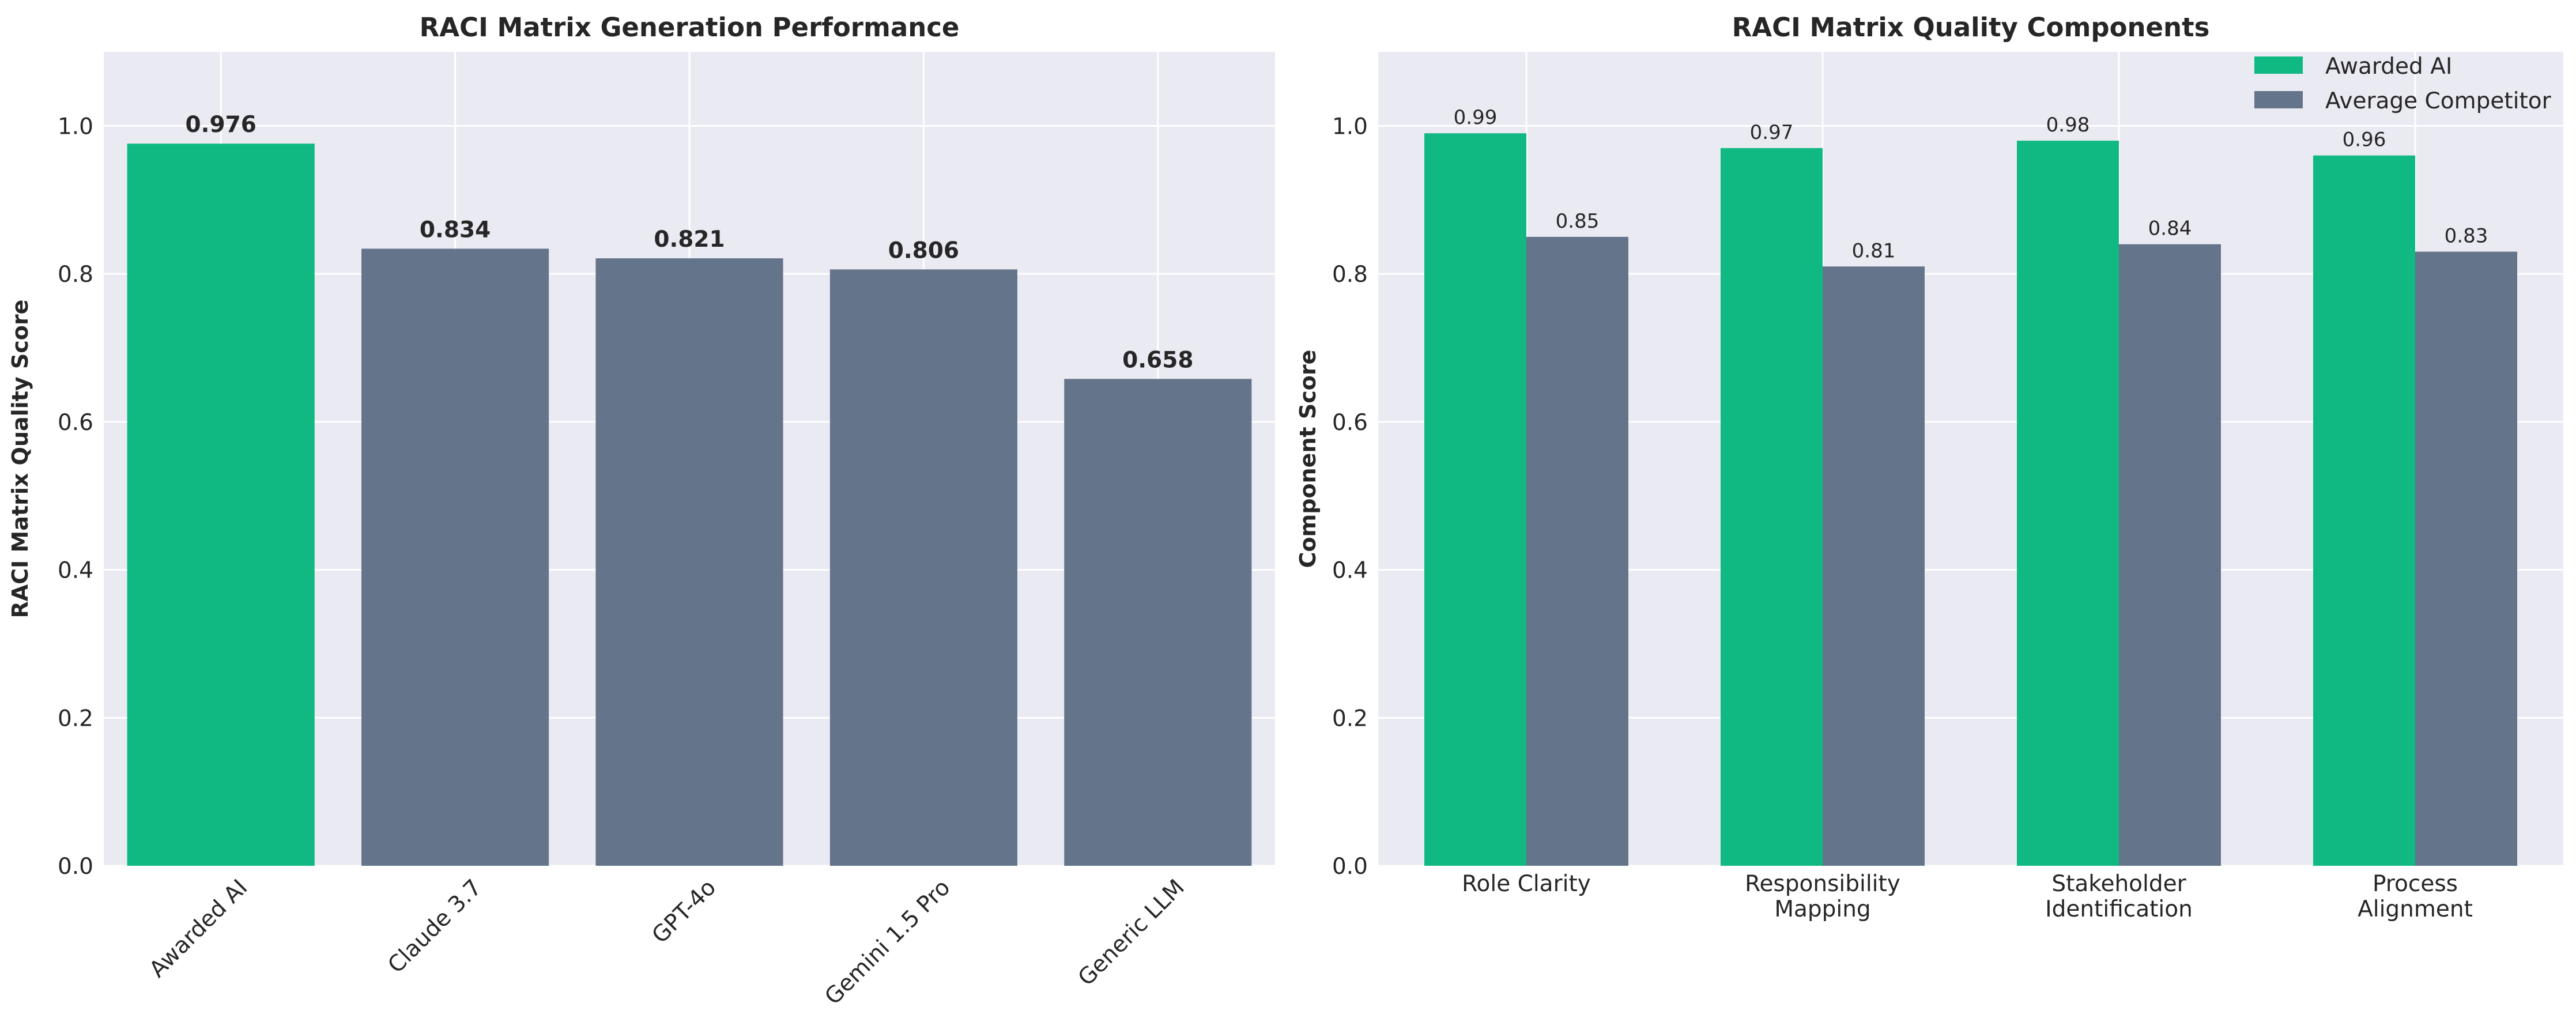 This screenshot has width=2576, height=1022. What do you see at coordinates (690, 28) in the screenshot?
I see `chart-title: RACI Matrix Generation Performance` at bounding box center [690, 28].